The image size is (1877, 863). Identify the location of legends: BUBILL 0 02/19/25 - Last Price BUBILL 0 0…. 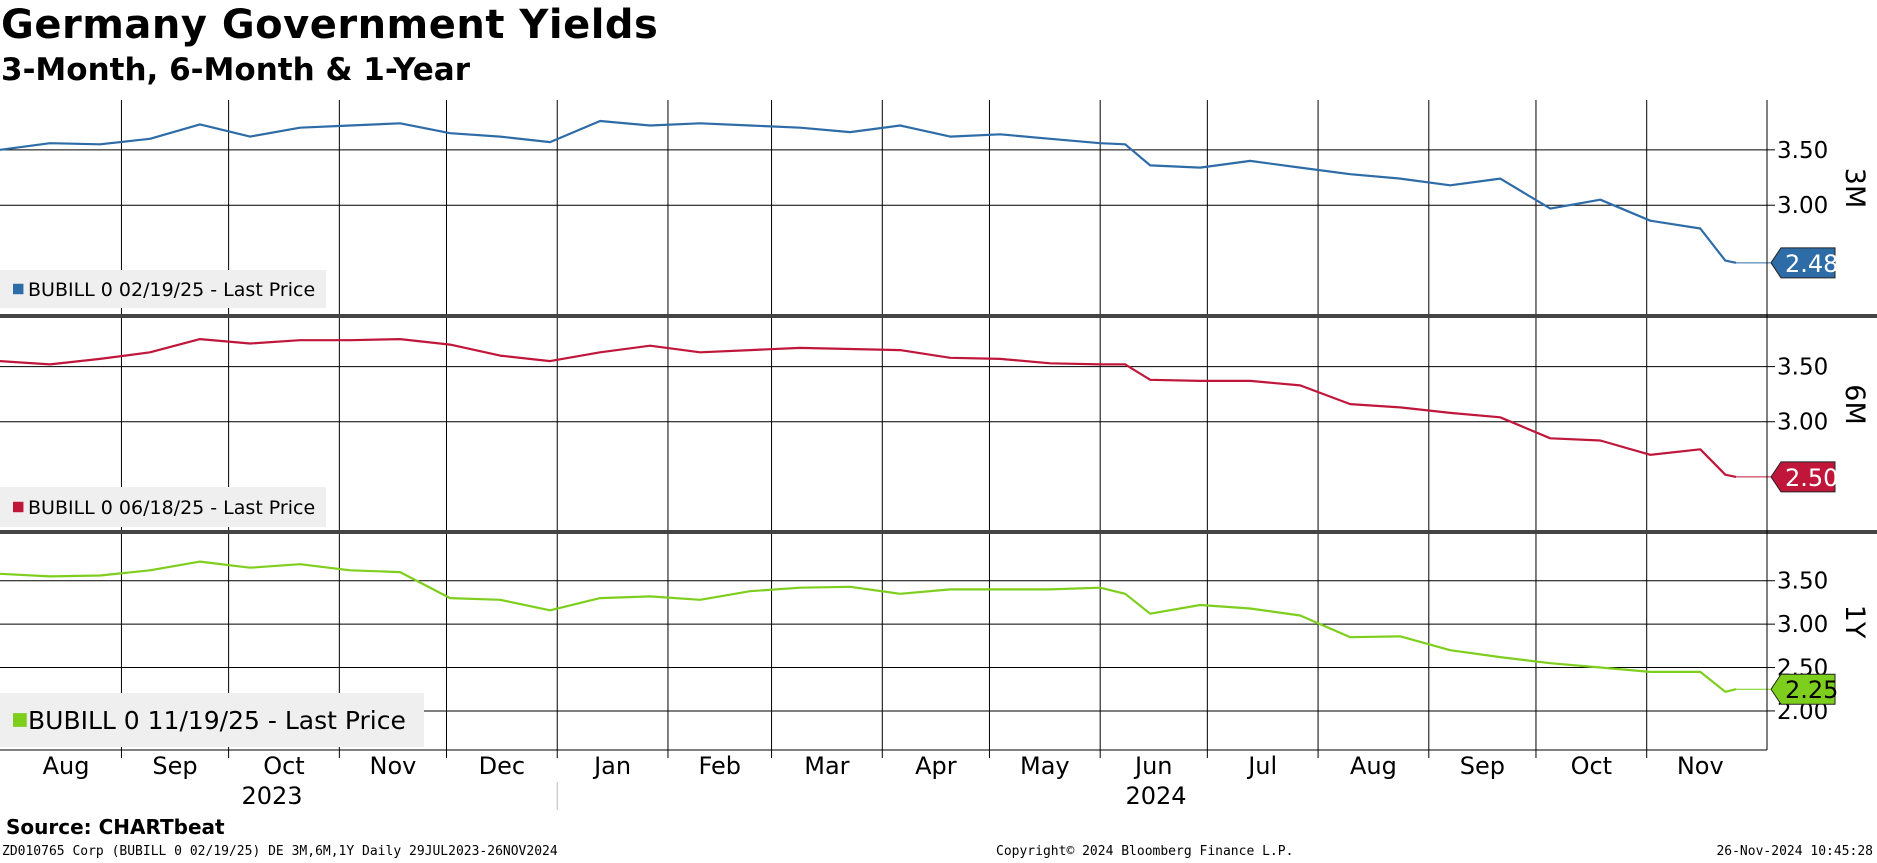
(212, 508).